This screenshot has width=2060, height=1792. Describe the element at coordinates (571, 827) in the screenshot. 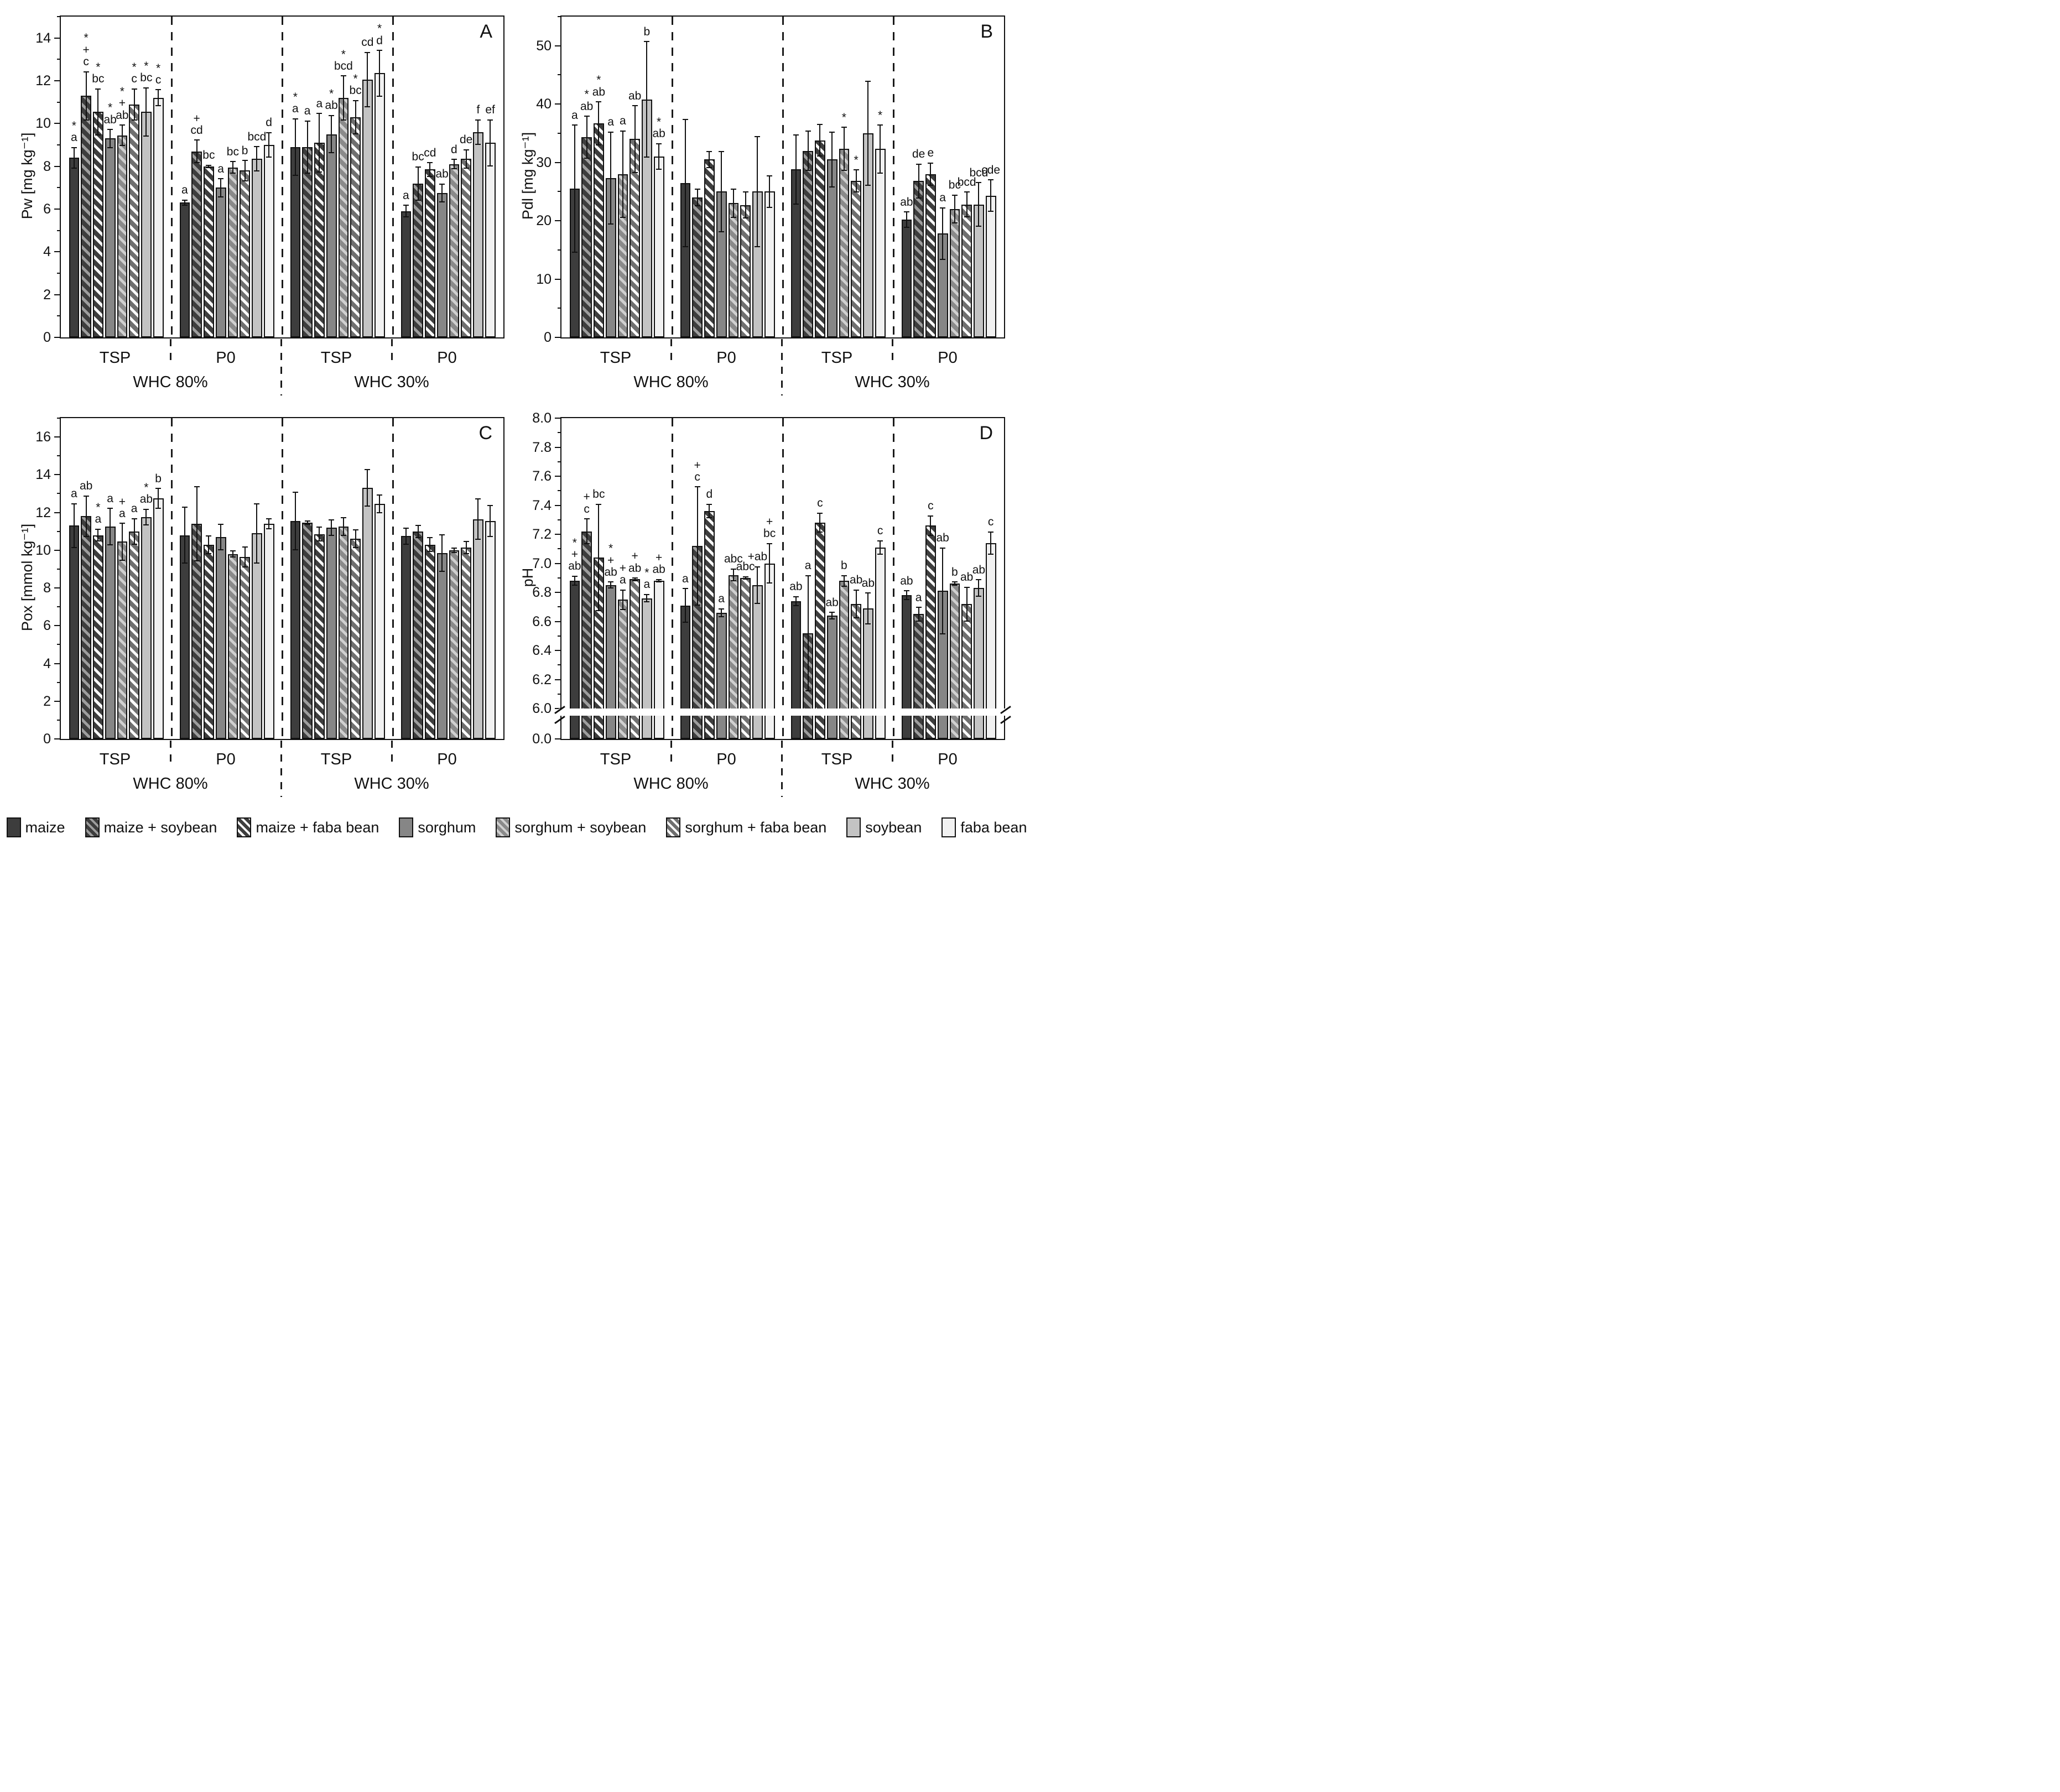

I see `legend-item: sorghum + soybean` at that location.